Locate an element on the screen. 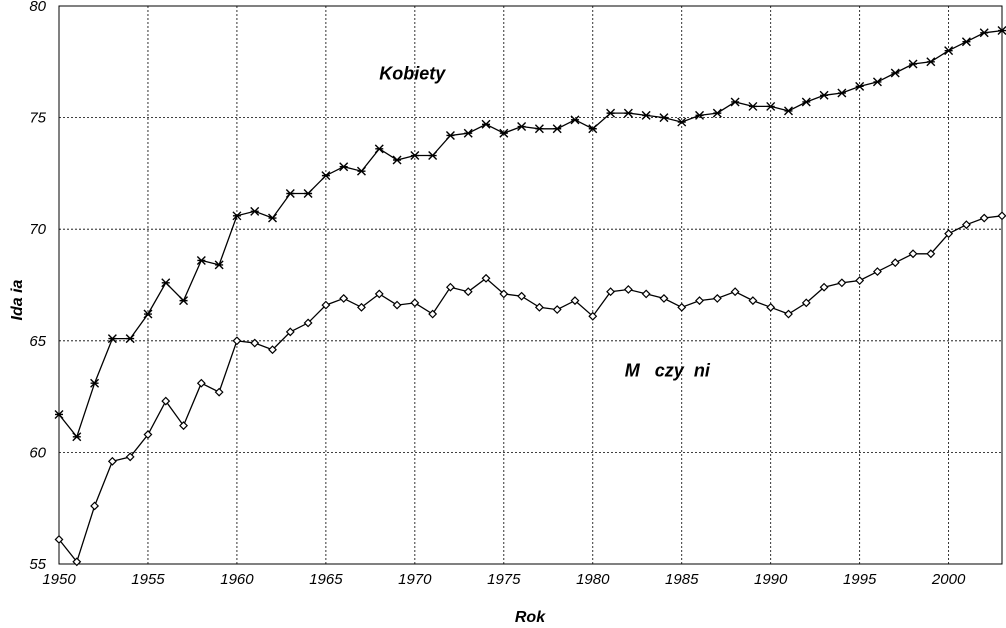 This screenshot has height=628, width=1006. y-tick-label: 75 is located at coordinates (37, 118).